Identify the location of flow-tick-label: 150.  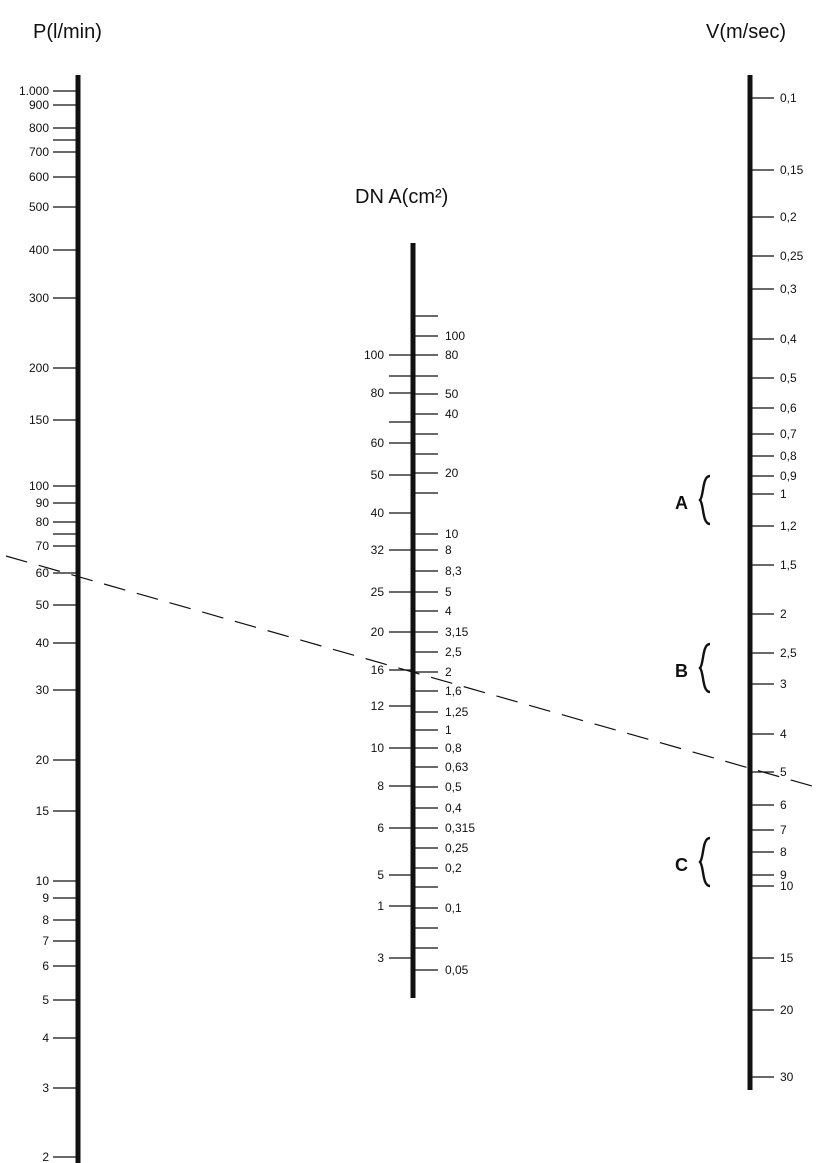
(39, 420).